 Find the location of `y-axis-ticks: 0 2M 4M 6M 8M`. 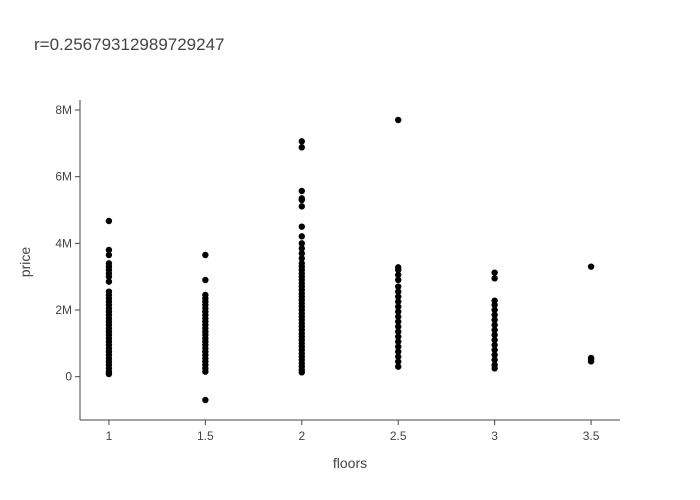

y-axis-ticks: 0 2M 4M 6M 8M is located at coordinates (67, 243).